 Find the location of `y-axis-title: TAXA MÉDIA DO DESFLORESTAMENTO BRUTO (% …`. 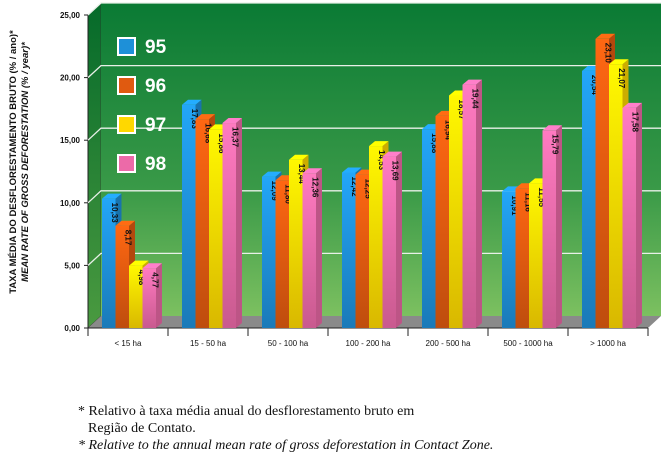

y-axis-title: TAXA MÉDIA DO DESFLORESTAMENTO BRUTO (% … is located at coordinates (20, 166).